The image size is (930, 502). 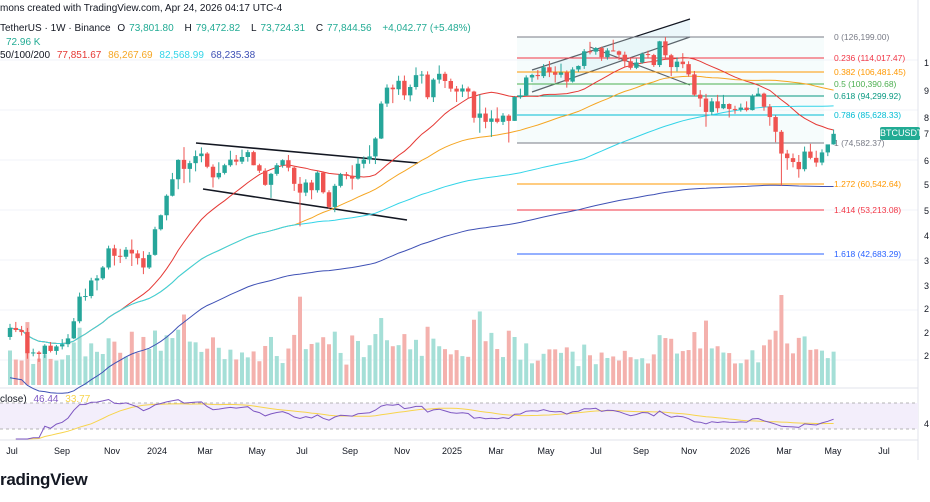 I want to click on ohlc-h-key: H, so click(x=188, y=28).